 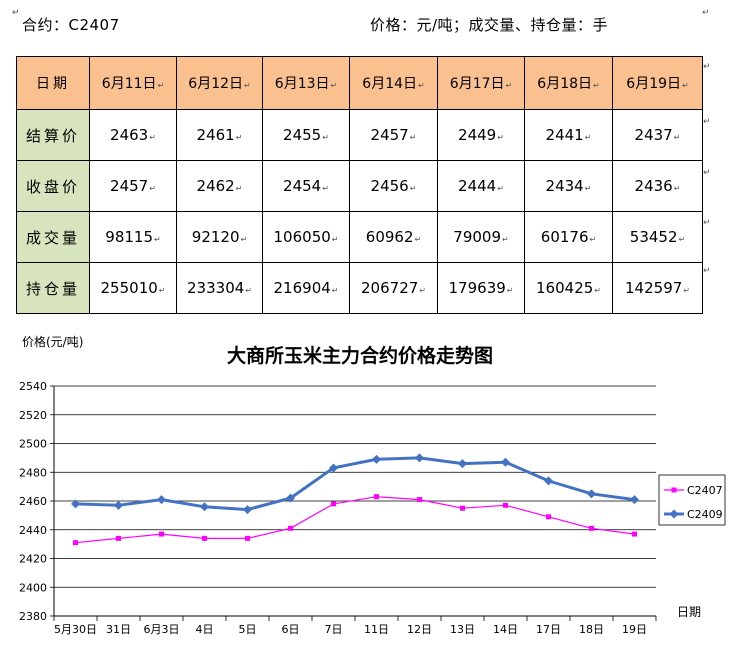 I want to click on date-header-cell: 6月14日↵, so click(x=393, y=83).